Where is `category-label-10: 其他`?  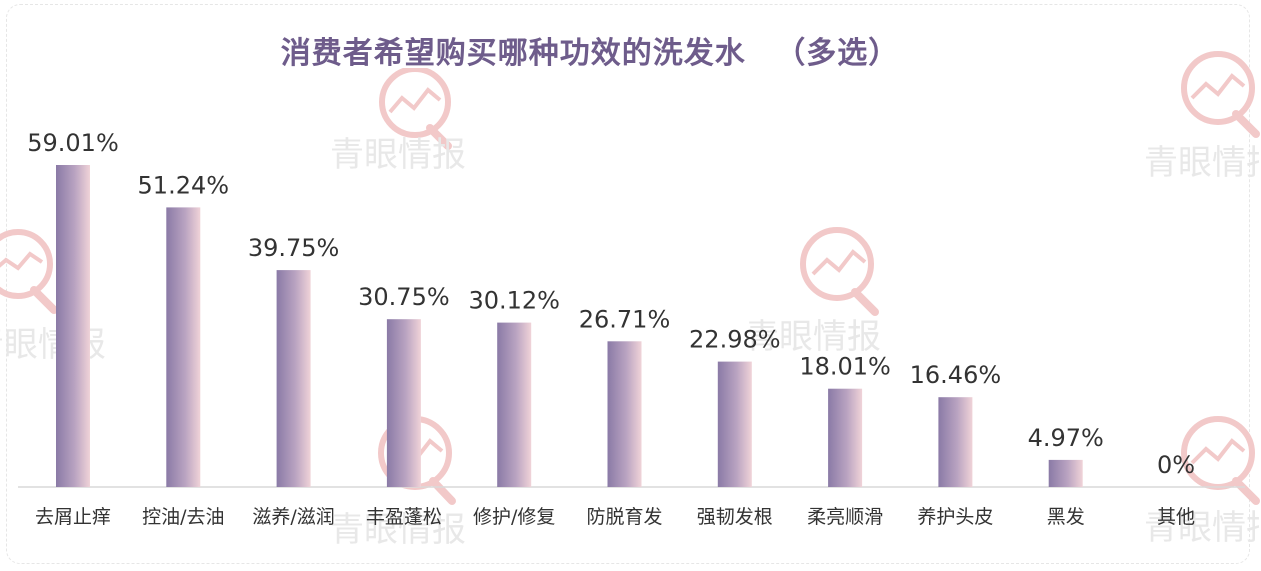
category-label-10: 其他 is located at coordinates (1176, 517).